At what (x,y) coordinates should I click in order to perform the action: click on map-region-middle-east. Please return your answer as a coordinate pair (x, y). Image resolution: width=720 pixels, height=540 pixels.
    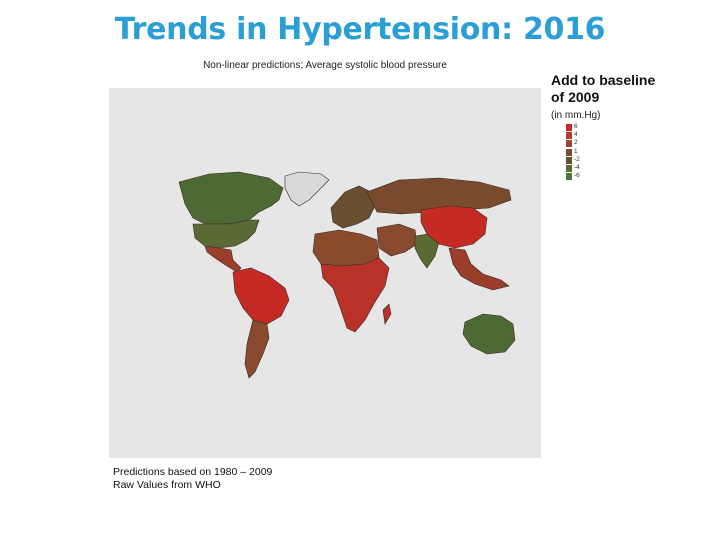
    Looking at the image, I should click on (397, 240).